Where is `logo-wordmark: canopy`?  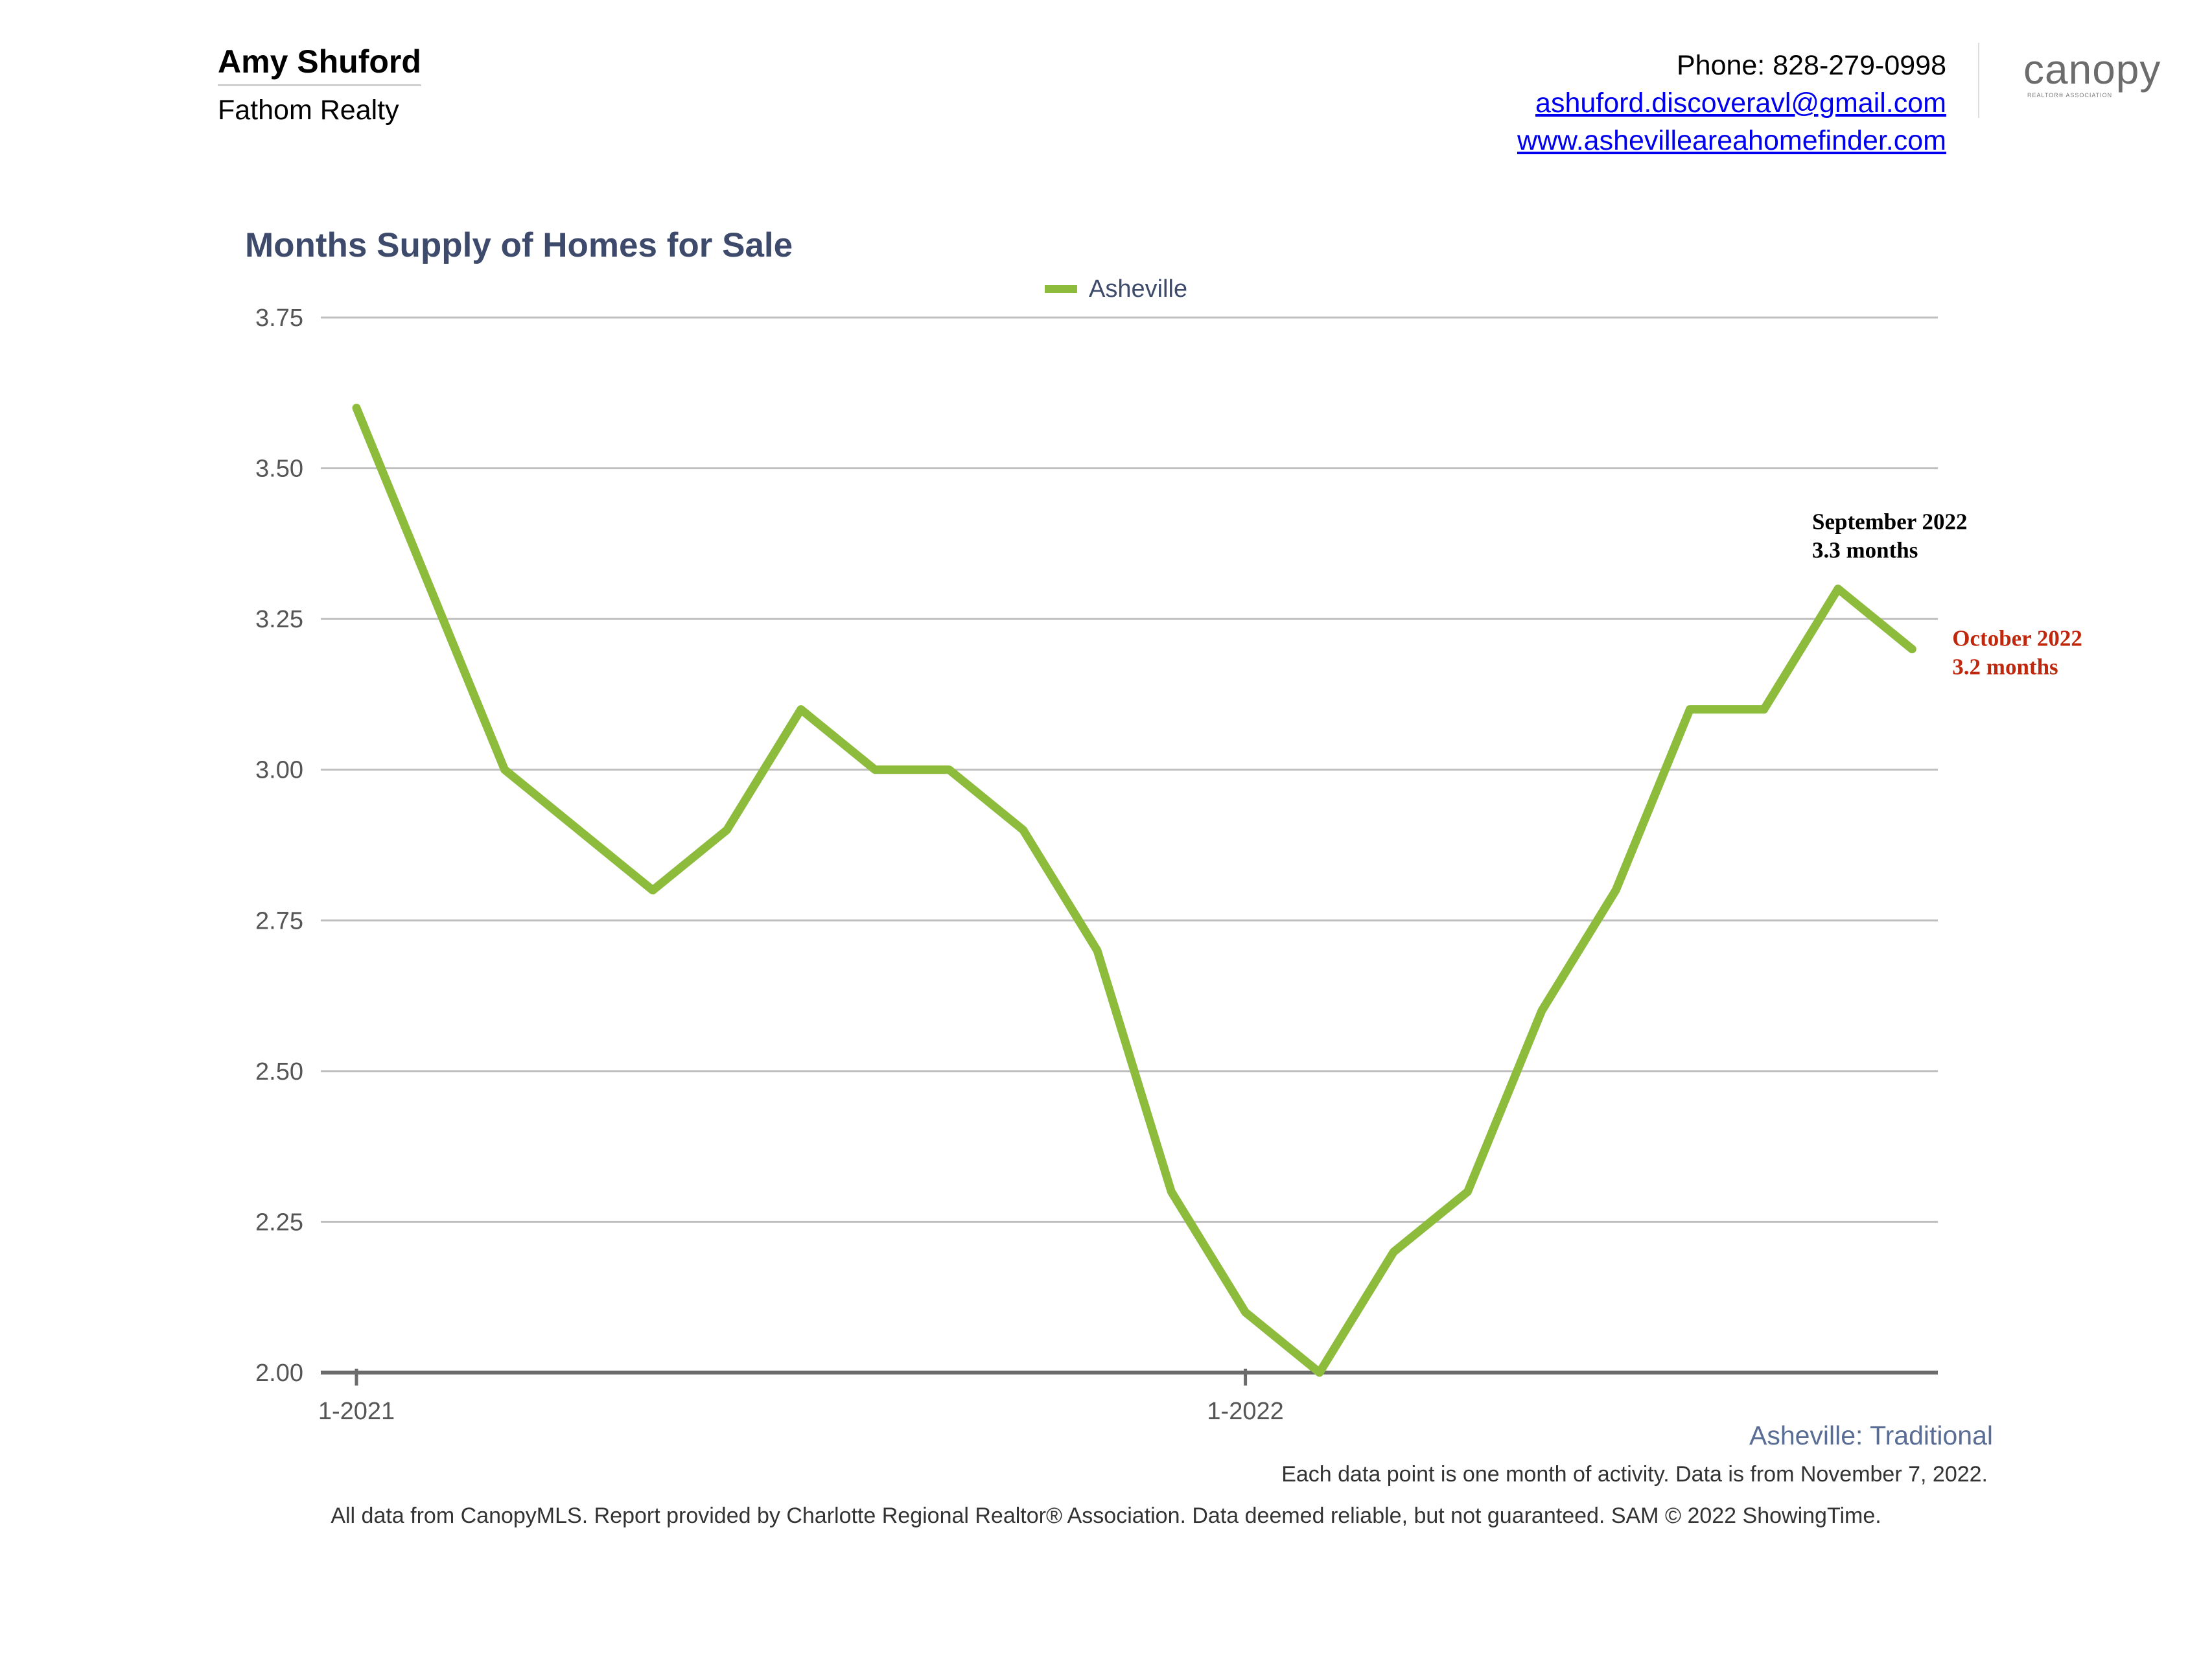
logo-wordmark: canopy is located at coordinates (2092, 69).